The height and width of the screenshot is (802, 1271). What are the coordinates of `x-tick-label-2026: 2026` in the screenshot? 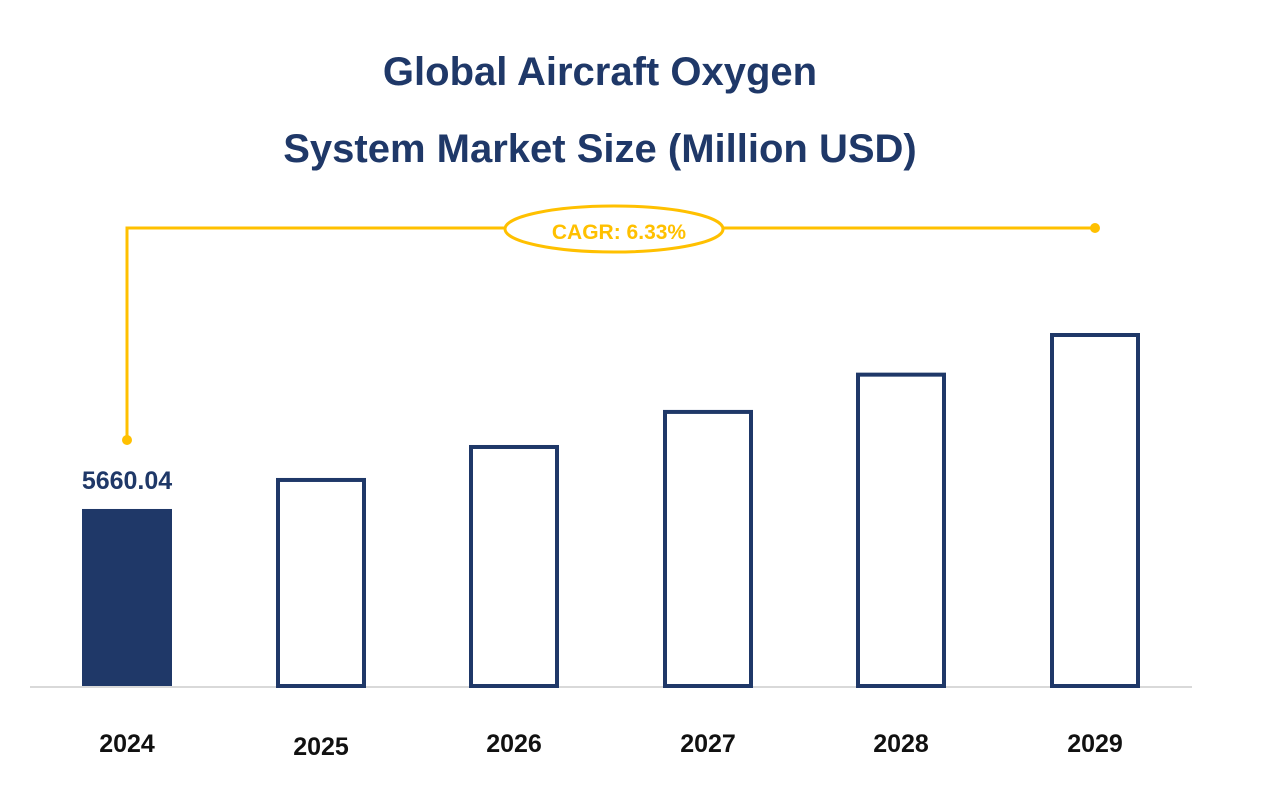 It's located at (514, 744).